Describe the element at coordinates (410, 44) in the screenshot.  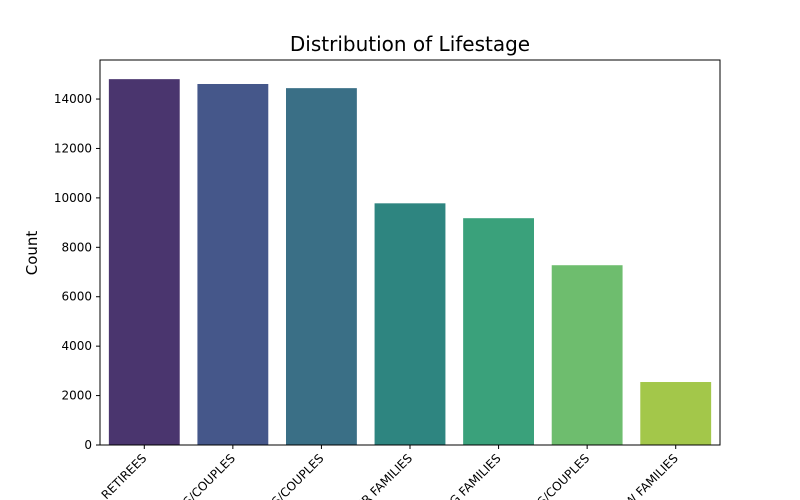
I see `chart-title: Distribution of Lifestage` at that location.